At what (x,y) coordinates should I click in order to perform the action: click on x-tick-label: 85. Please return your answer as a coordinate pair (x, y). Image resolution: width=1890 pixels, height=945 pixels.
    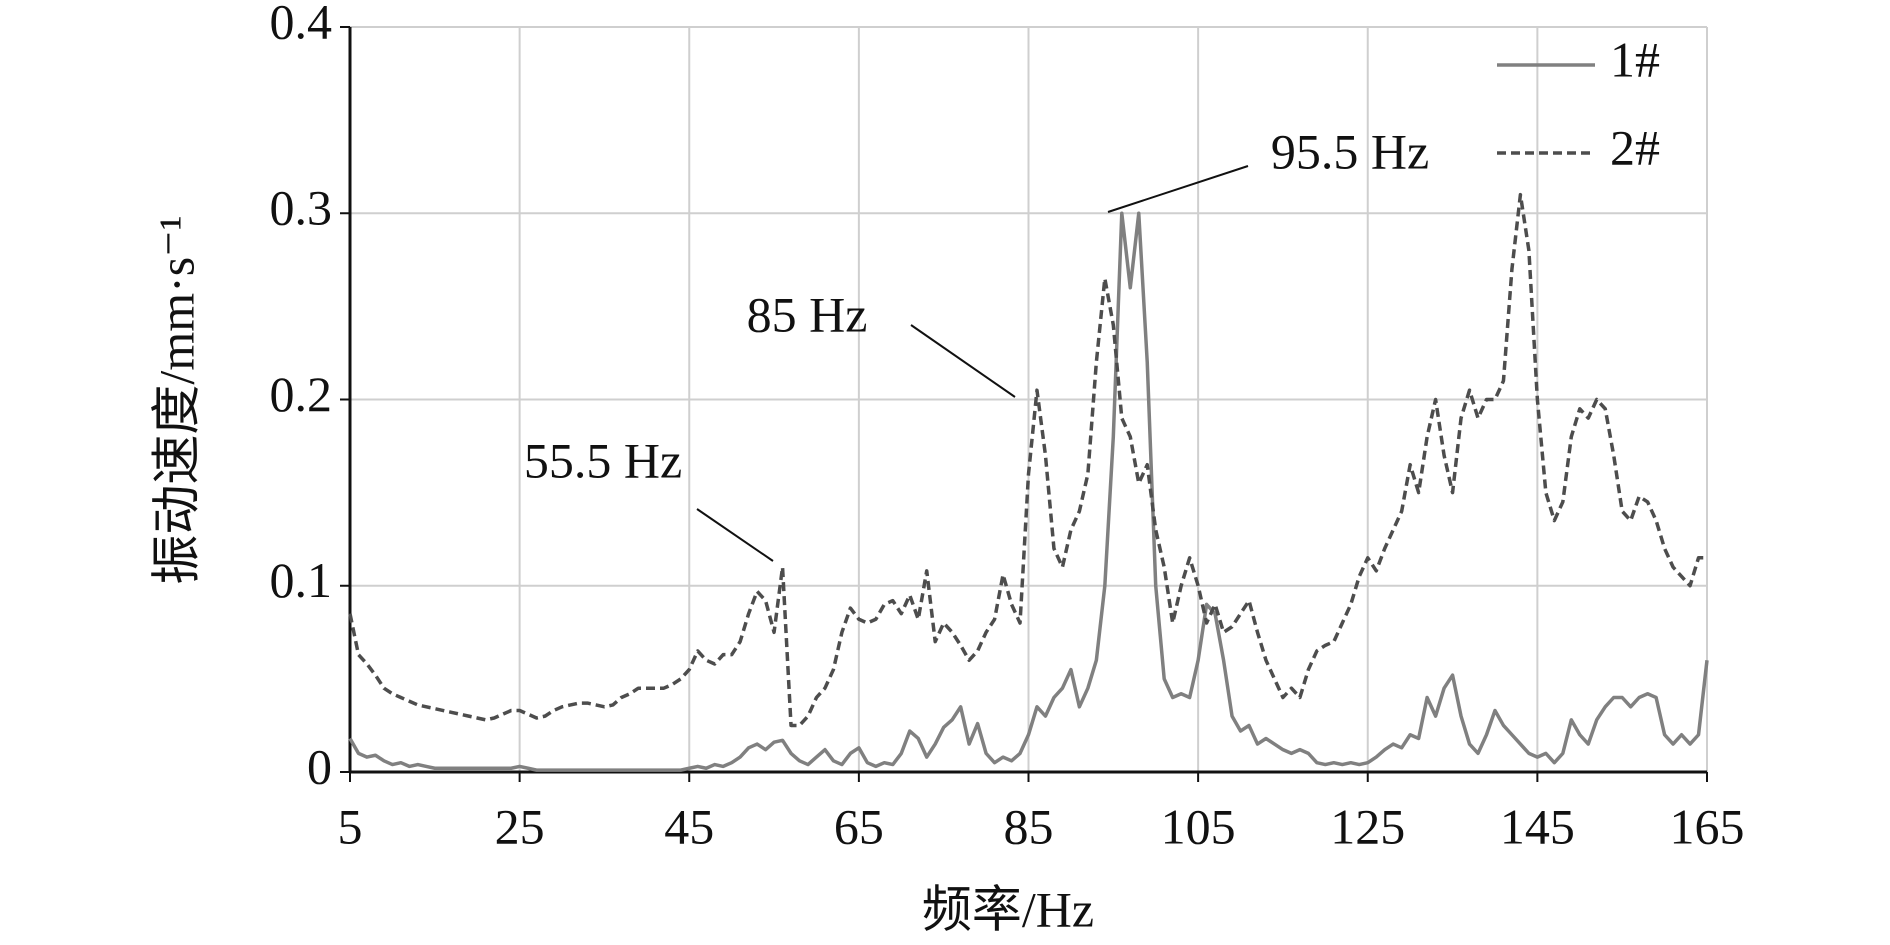
    Looking at the image, I should click on (1029, 826).